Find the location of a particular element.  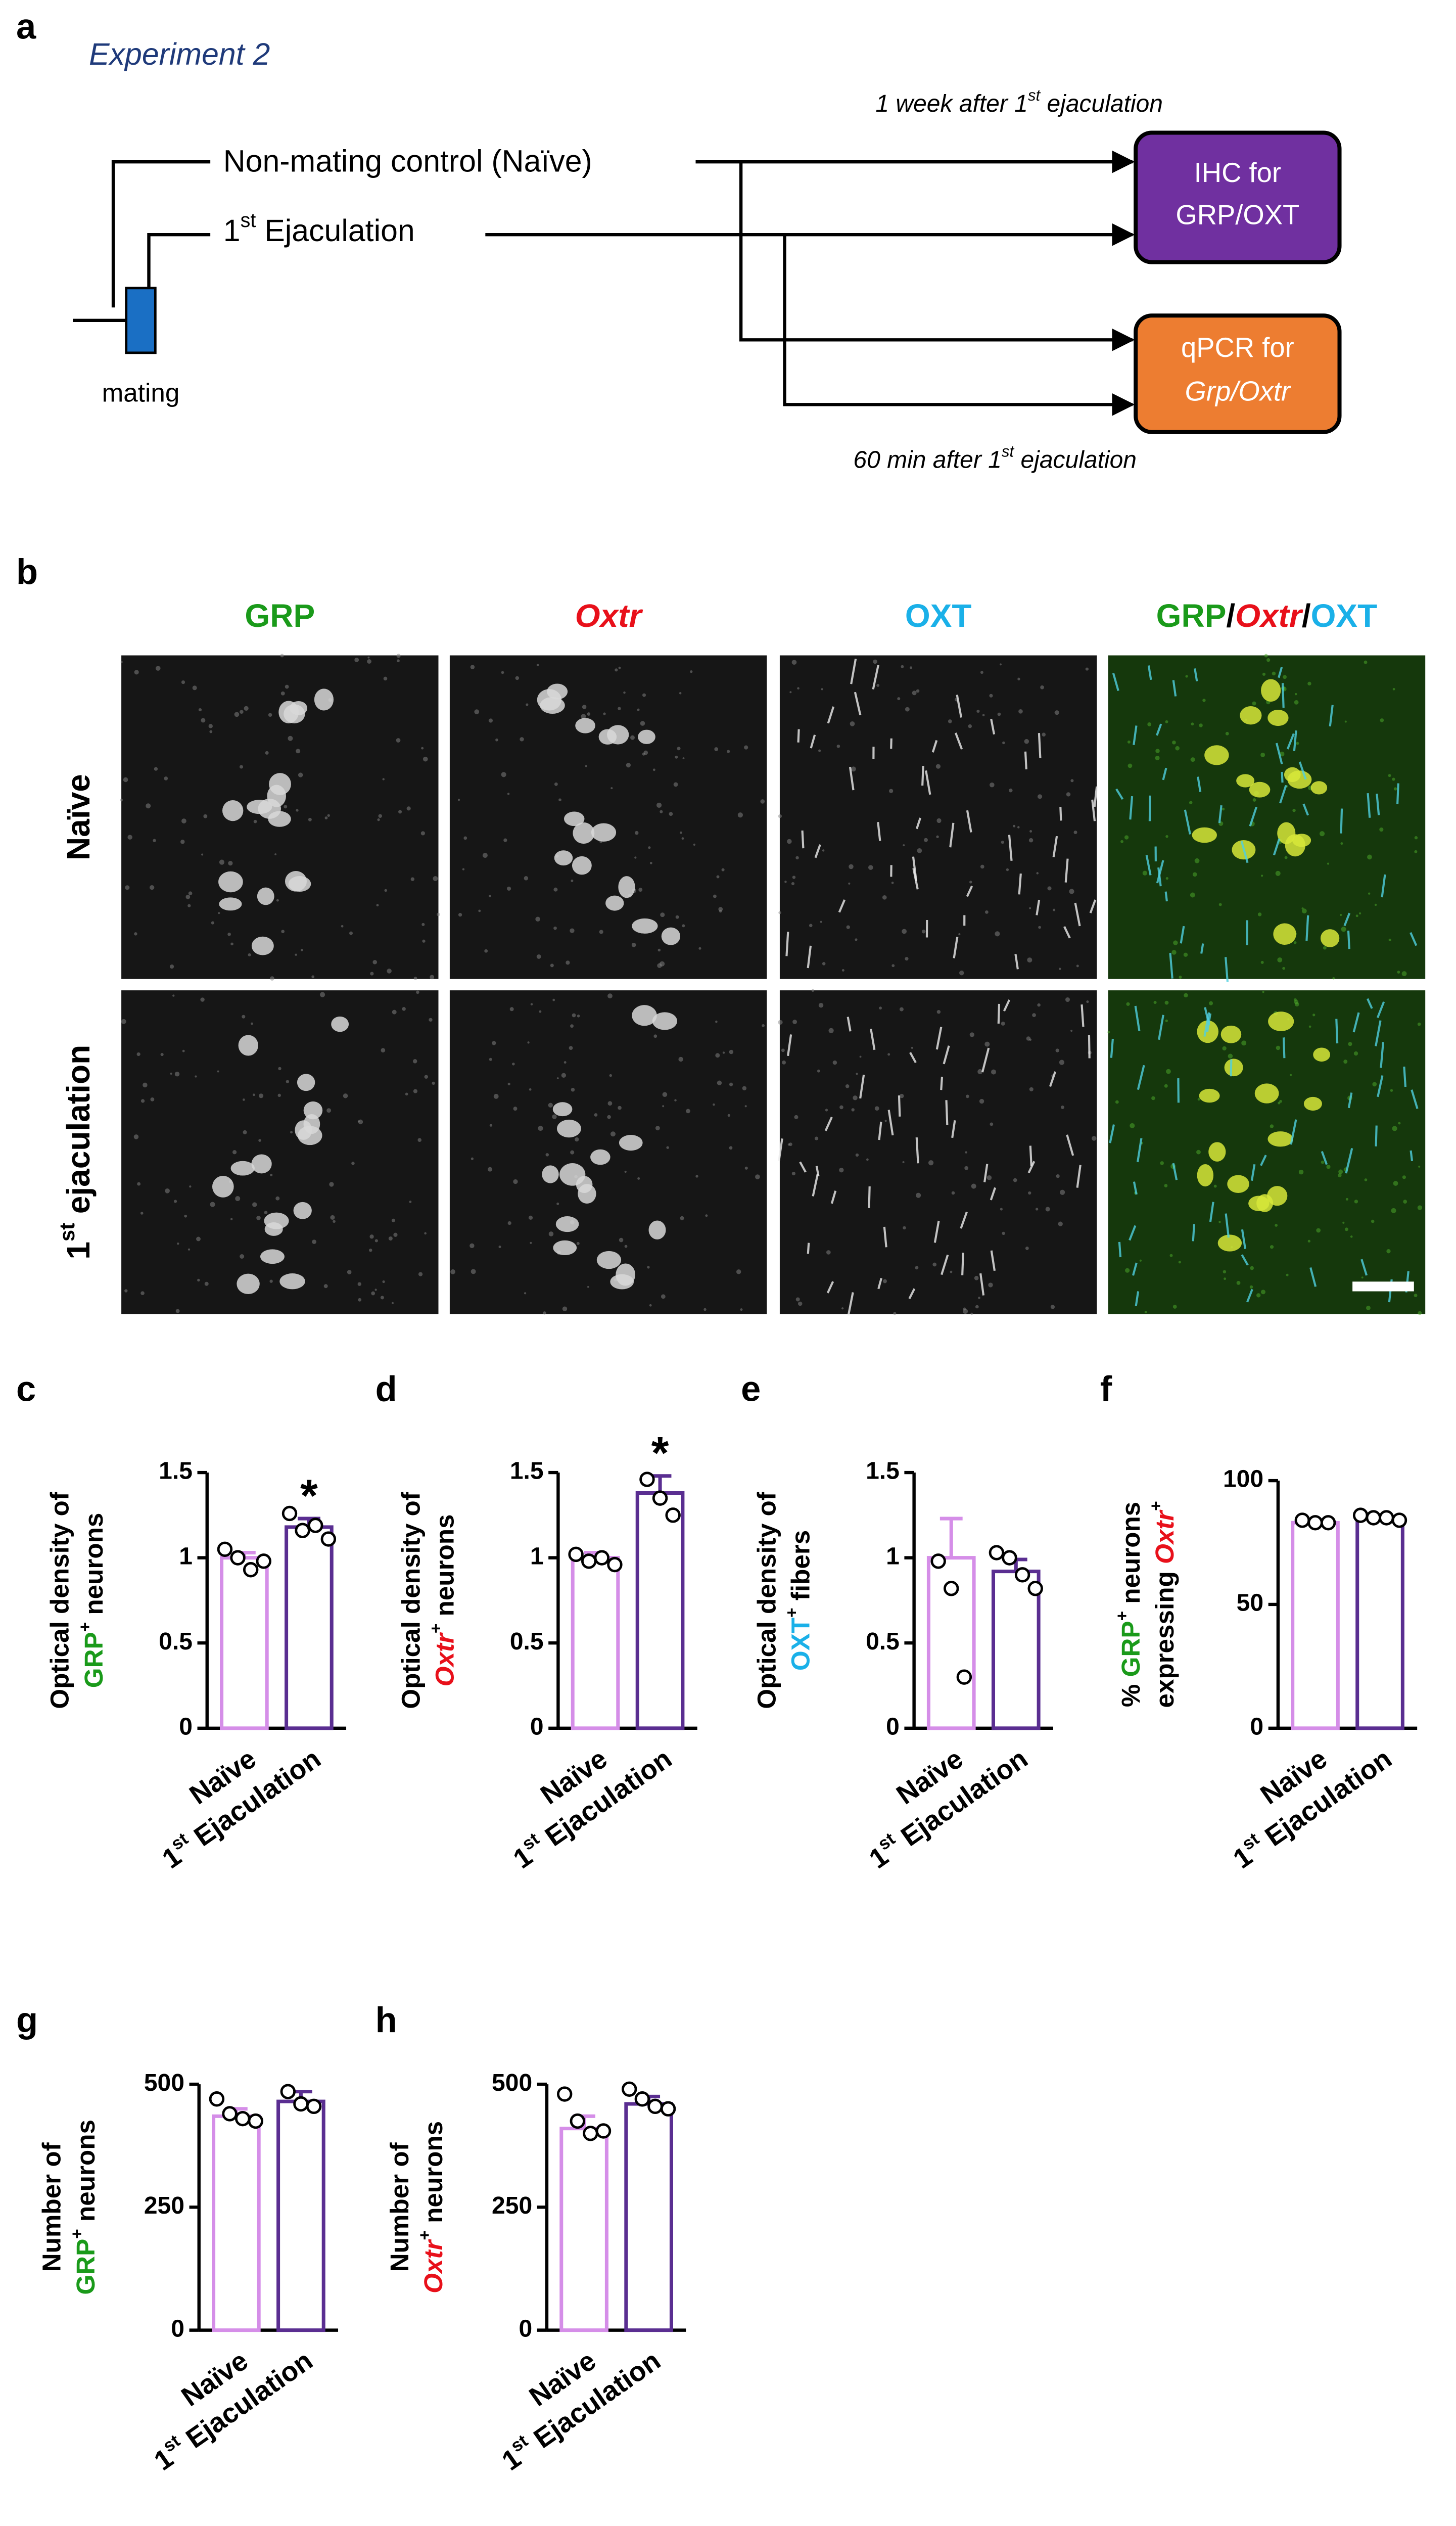

mating-box is located at coordinates (141, 320).